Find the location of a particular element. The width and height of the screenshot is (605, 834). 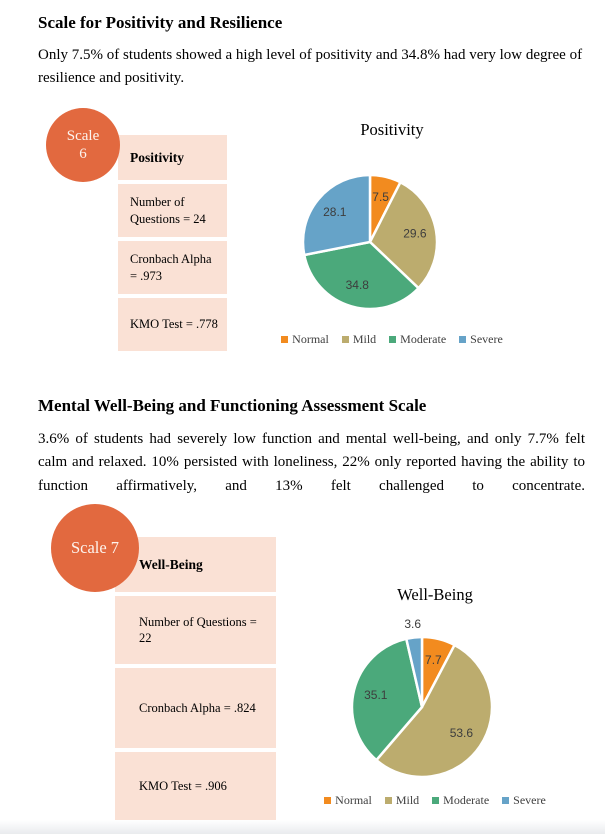

scale6-badge-line2: 6 is located at coordinates (83, 154).